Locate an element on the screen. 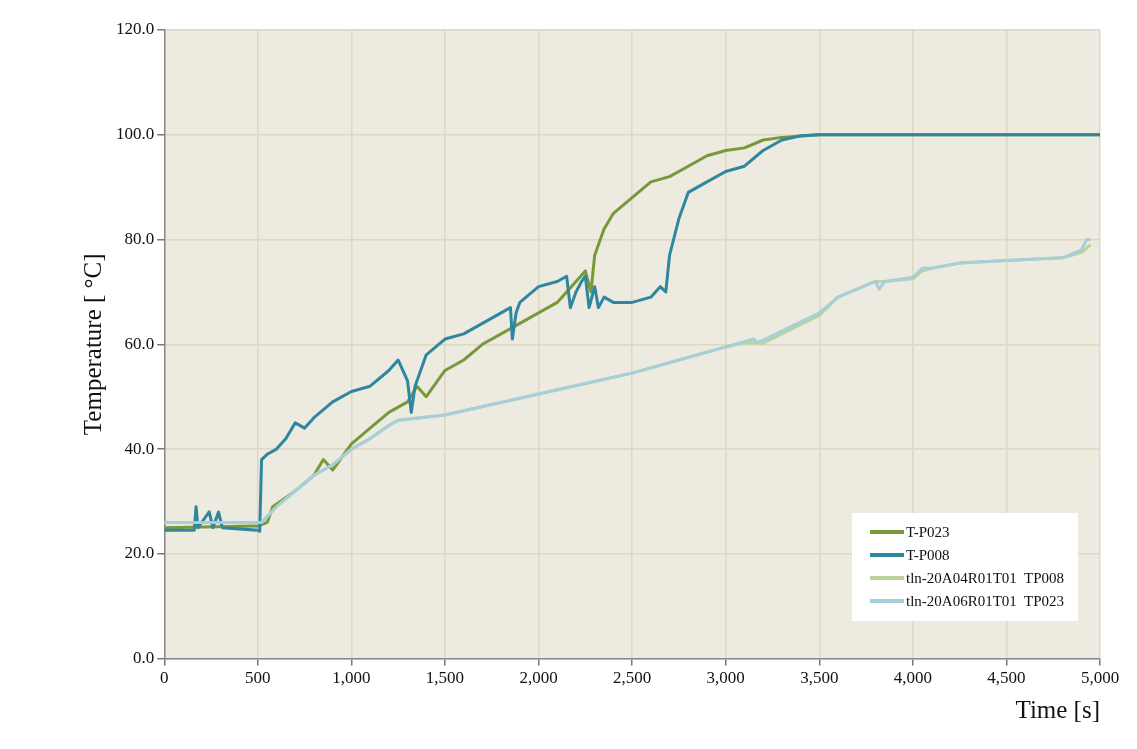 The width and height of the screenshot is (1137, 749). legend-label: tln-20A04R01T01 TP008 is located at coordinates (985, 578).